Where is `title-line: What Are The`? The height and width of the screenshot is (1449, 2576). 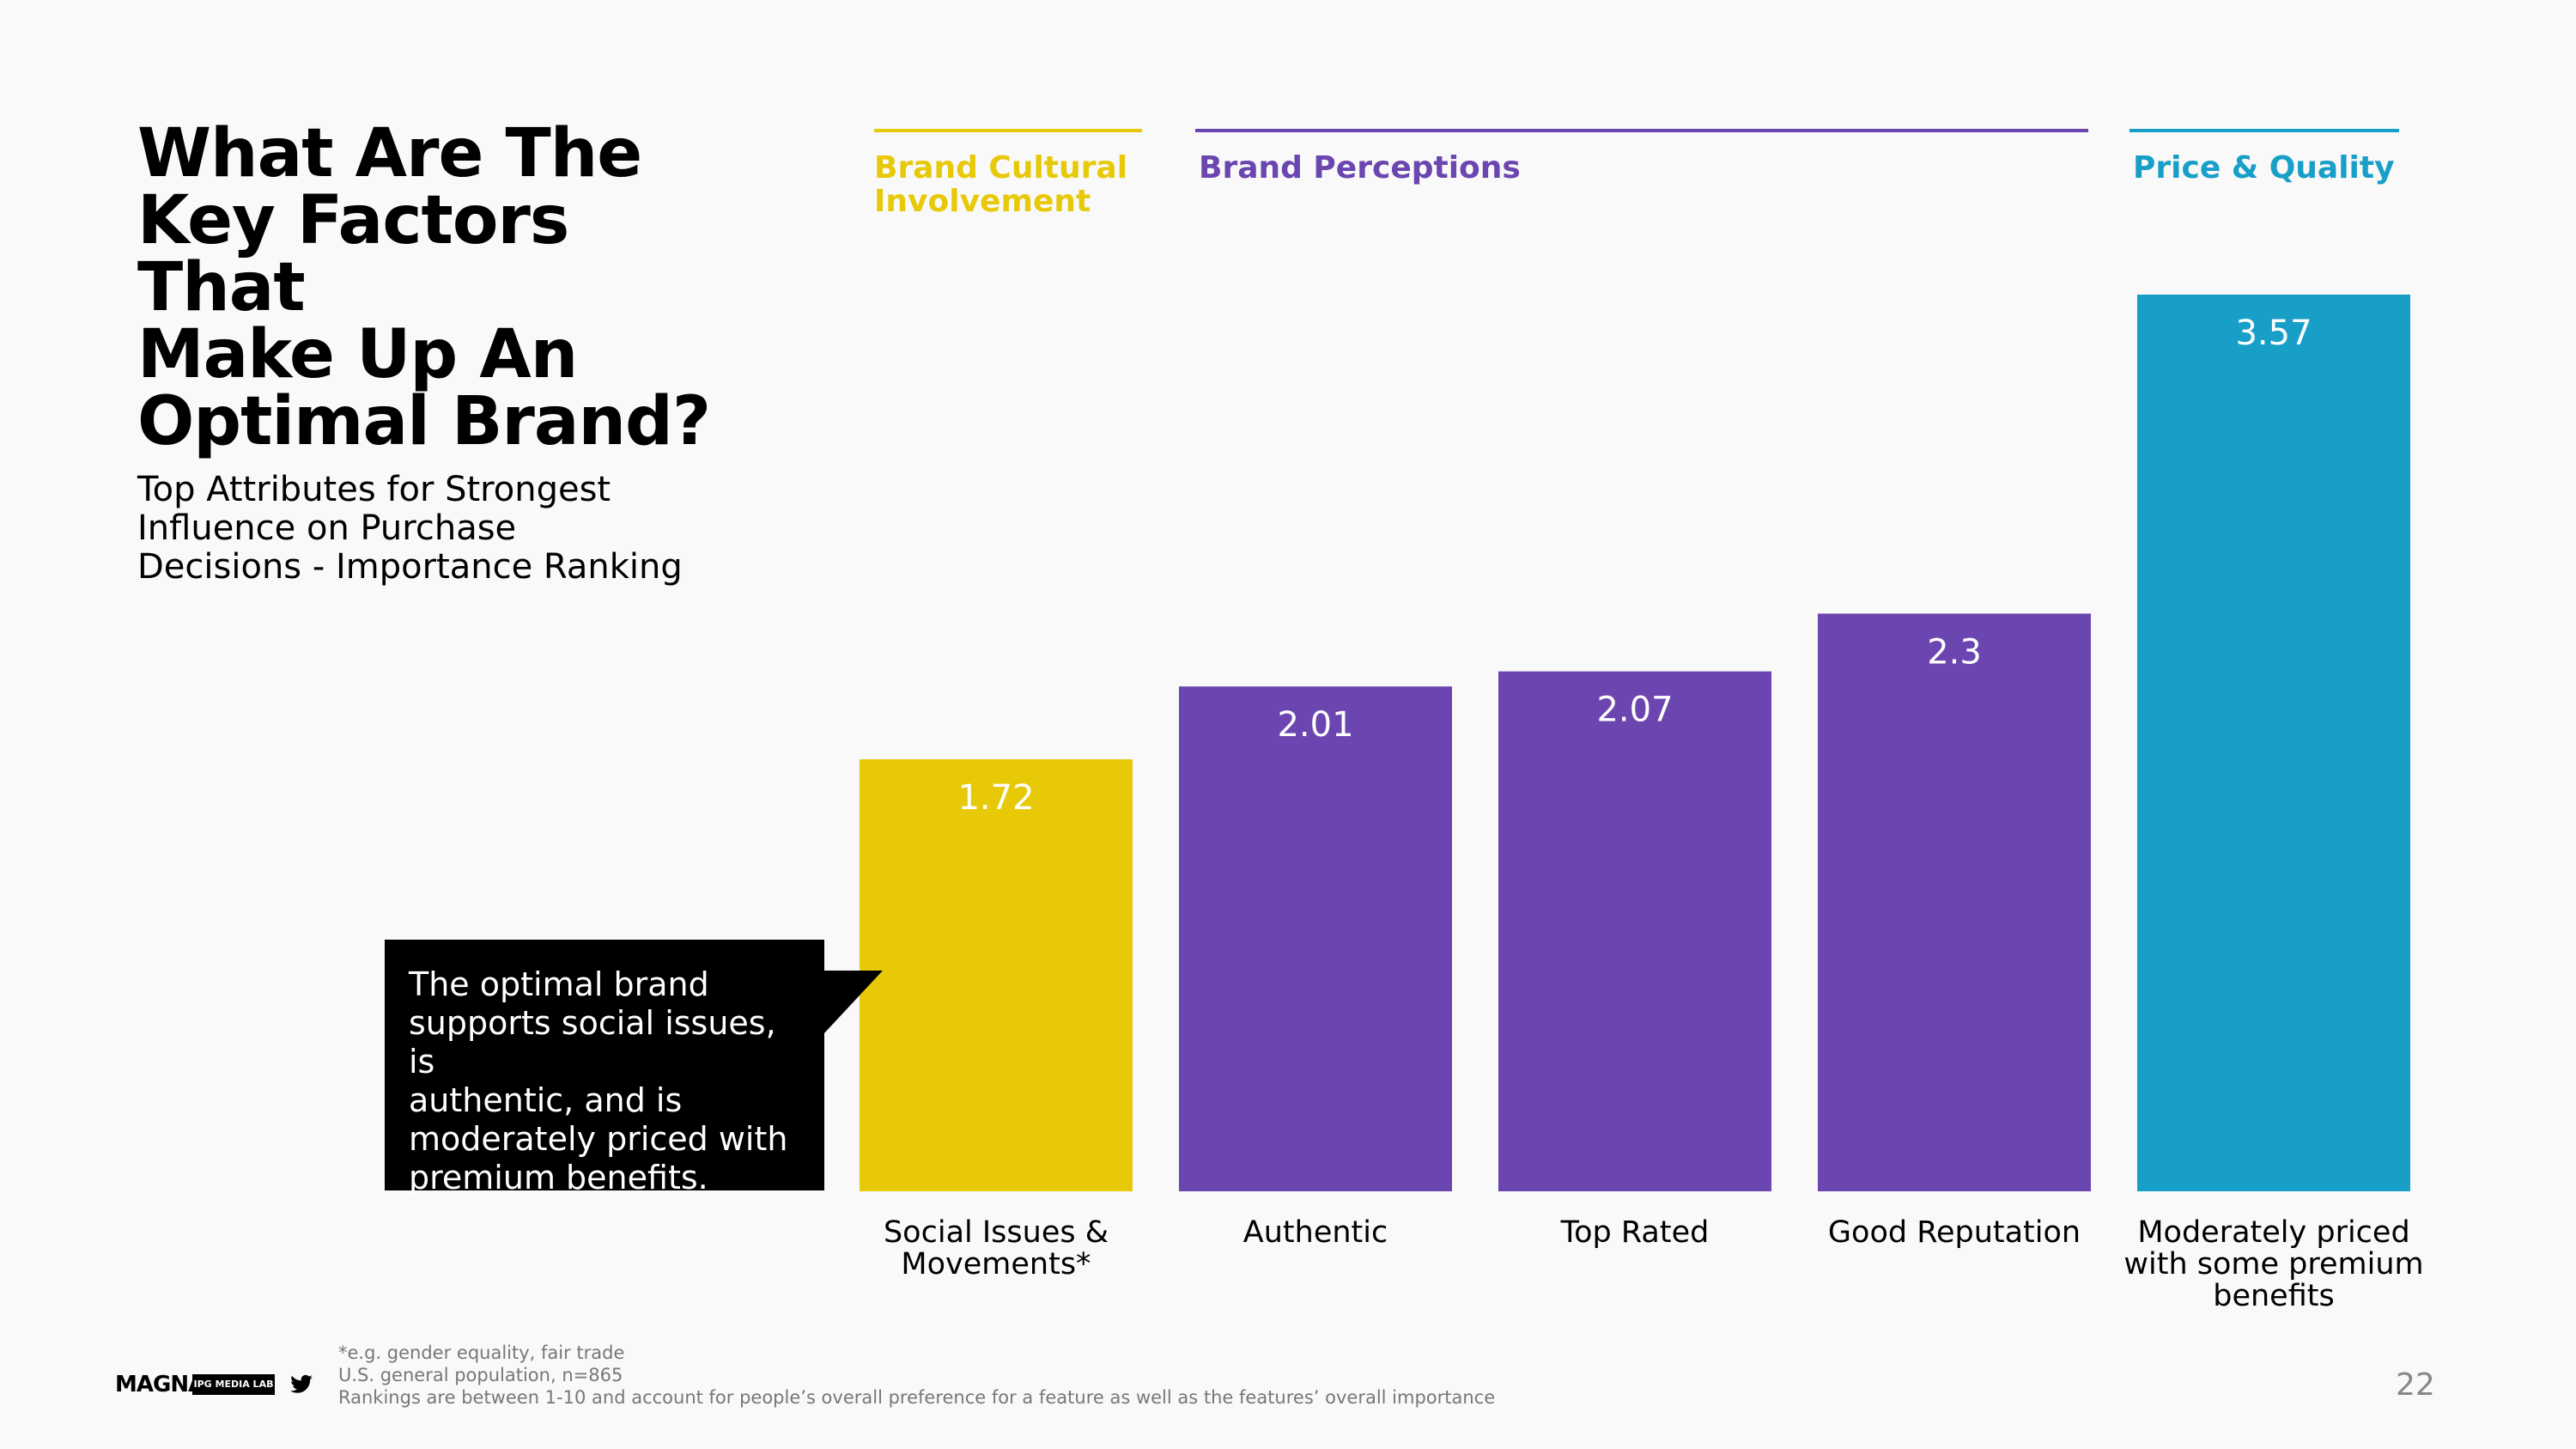 title-line: What Are The is located at coordinates (389, 153).